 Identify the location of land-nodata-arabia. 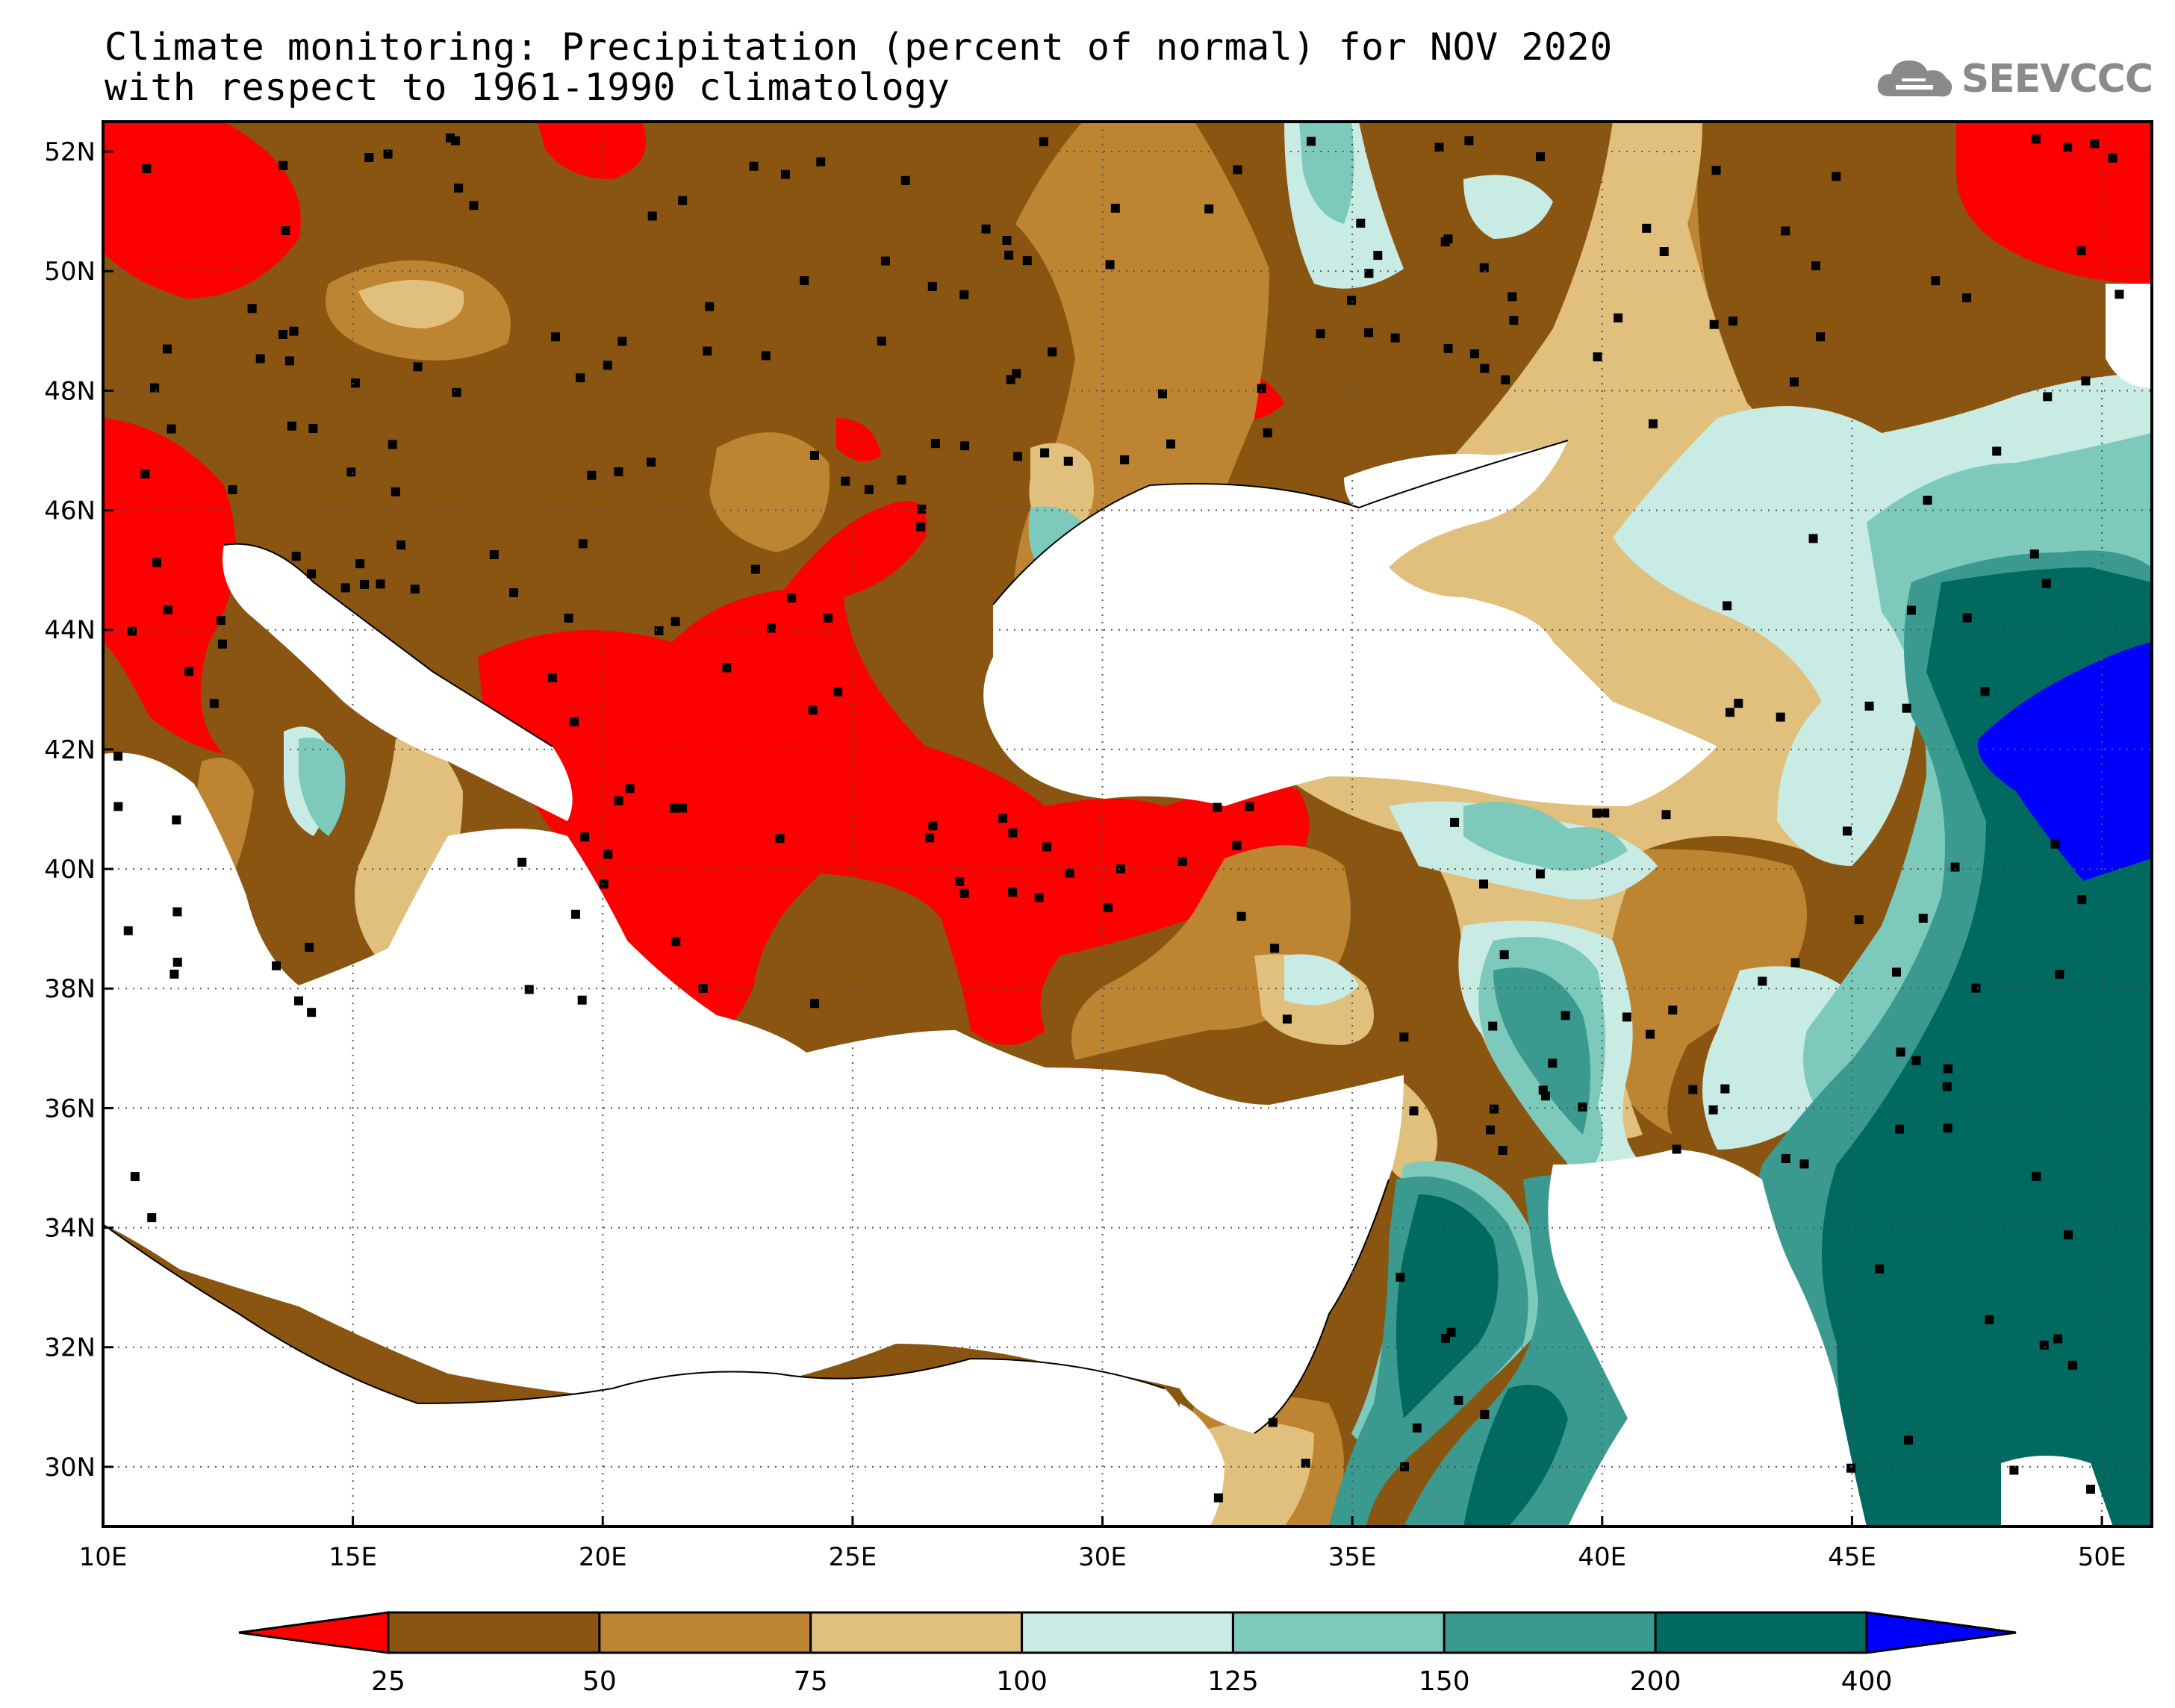
(1707, 1338).